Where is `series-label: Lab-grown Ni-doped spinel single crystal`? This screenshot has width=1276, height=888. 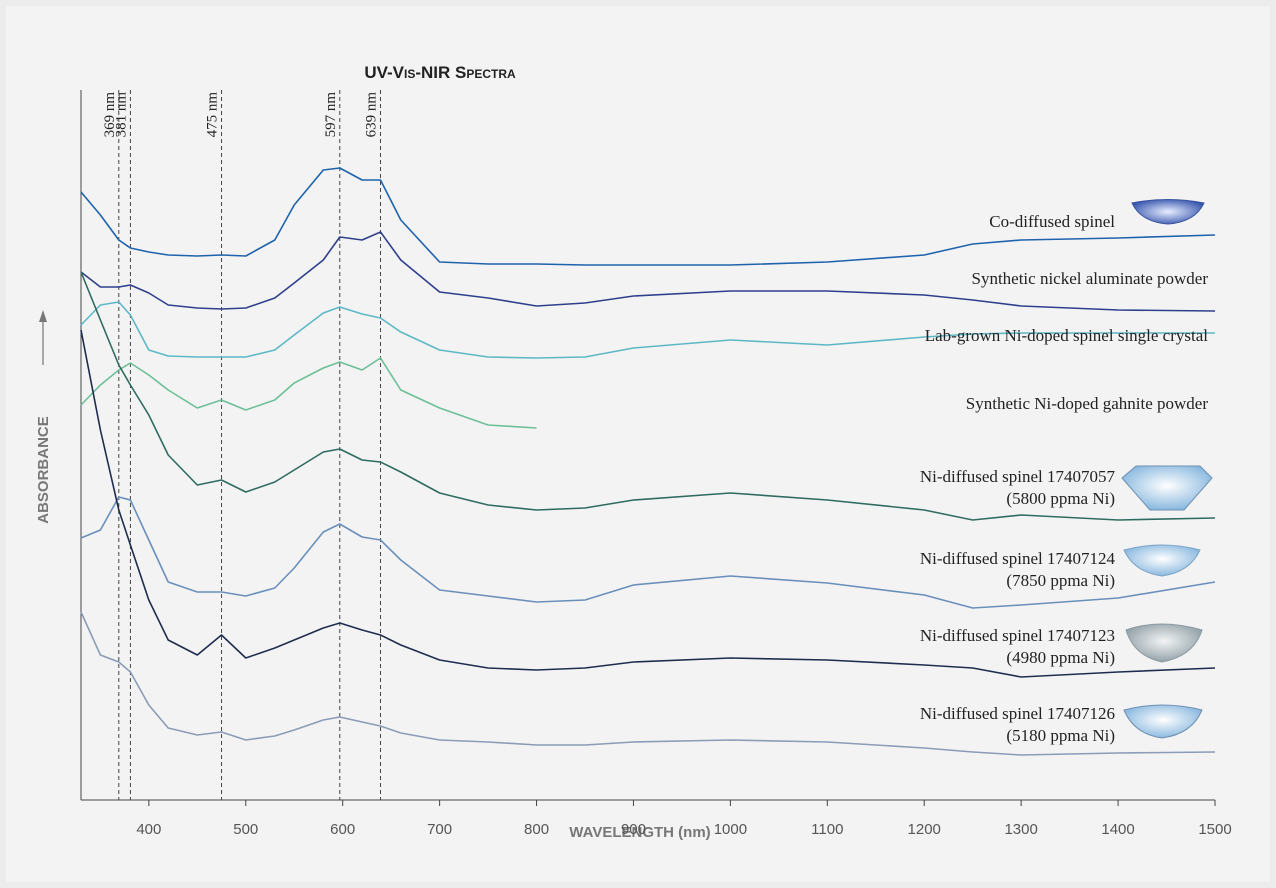
series-label: Lab-grown Ni-doped spinel single crystal is located at coordinates (1067, 335).